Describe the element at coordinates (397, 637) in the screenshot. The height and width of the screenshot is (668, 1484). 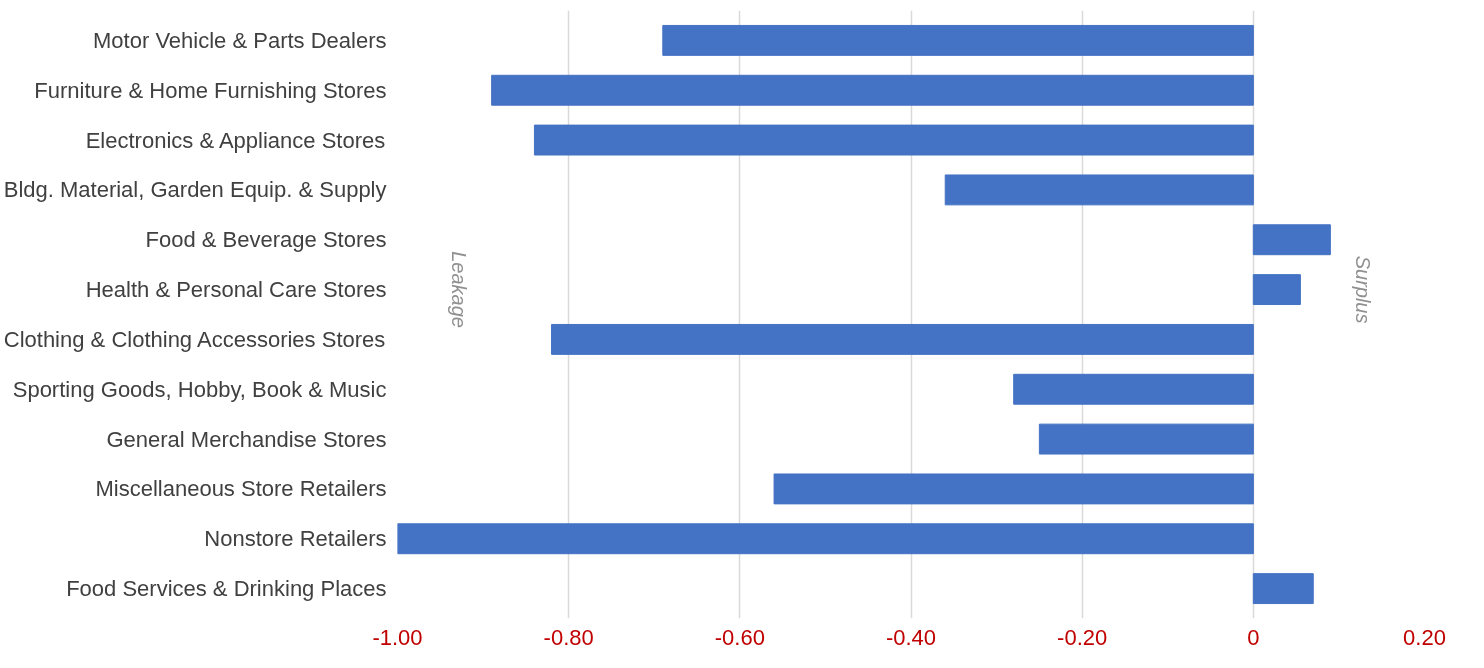
I see `x-tick-label: -1.00` at that location.